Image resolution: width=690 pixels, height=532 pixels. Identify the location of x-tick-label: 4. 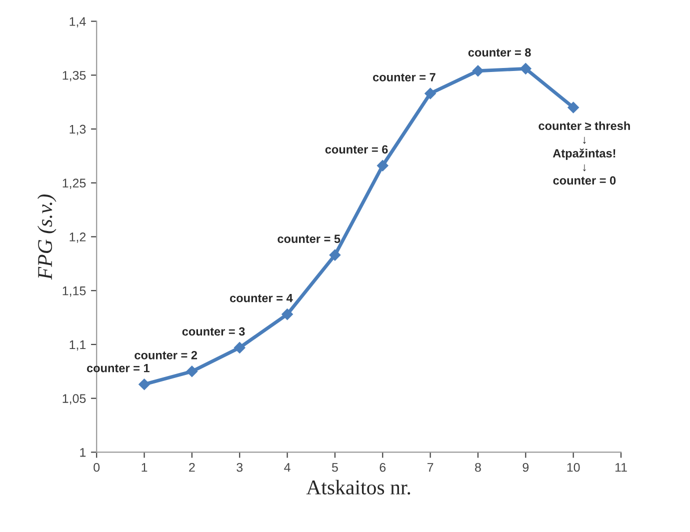
(287, 467).